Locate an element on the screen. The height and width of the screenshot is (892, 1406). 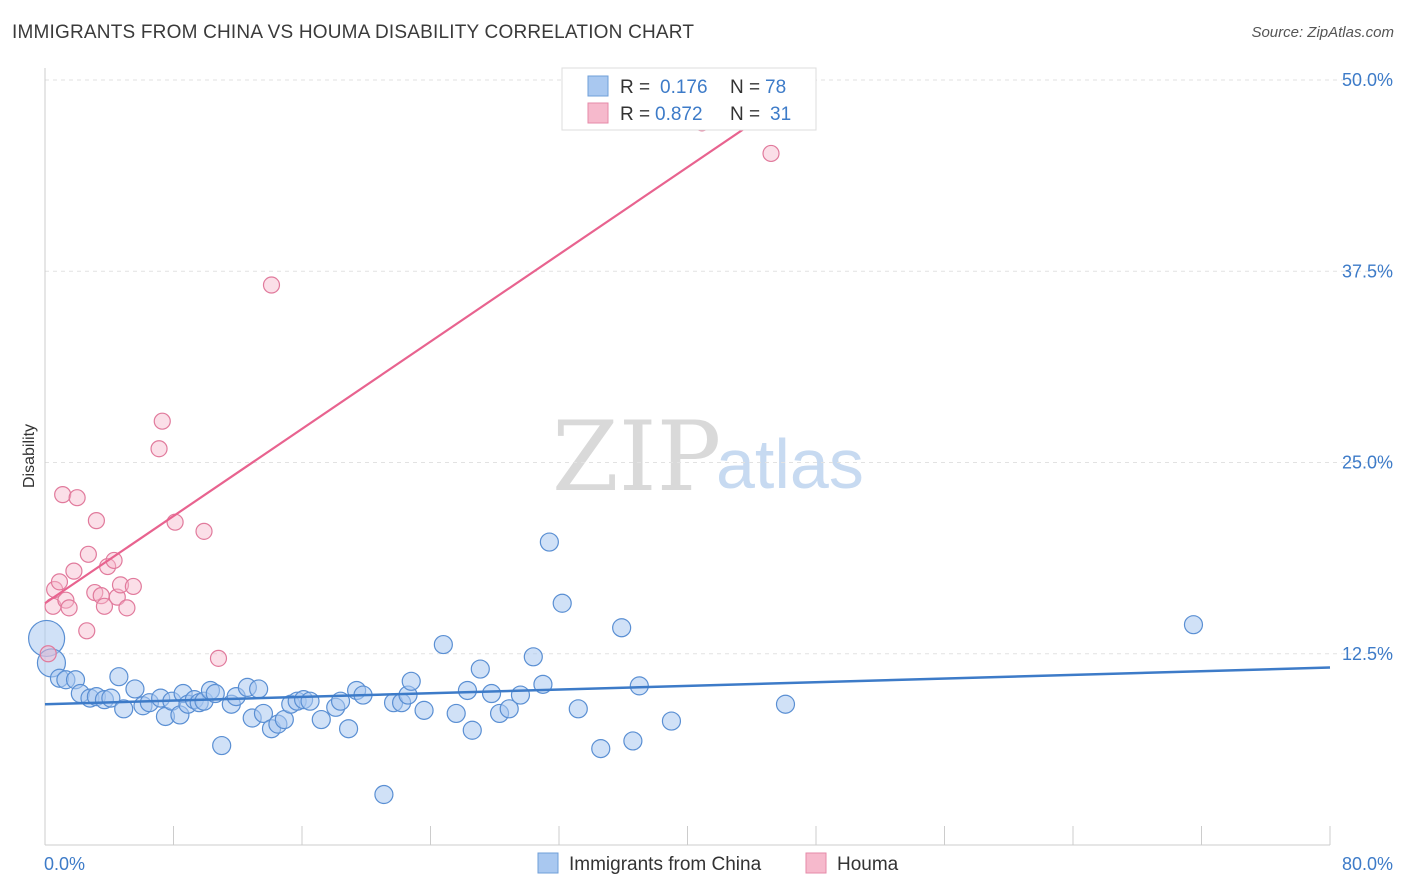
legend-n-label-1: N = is located at coordinates (745, 87).